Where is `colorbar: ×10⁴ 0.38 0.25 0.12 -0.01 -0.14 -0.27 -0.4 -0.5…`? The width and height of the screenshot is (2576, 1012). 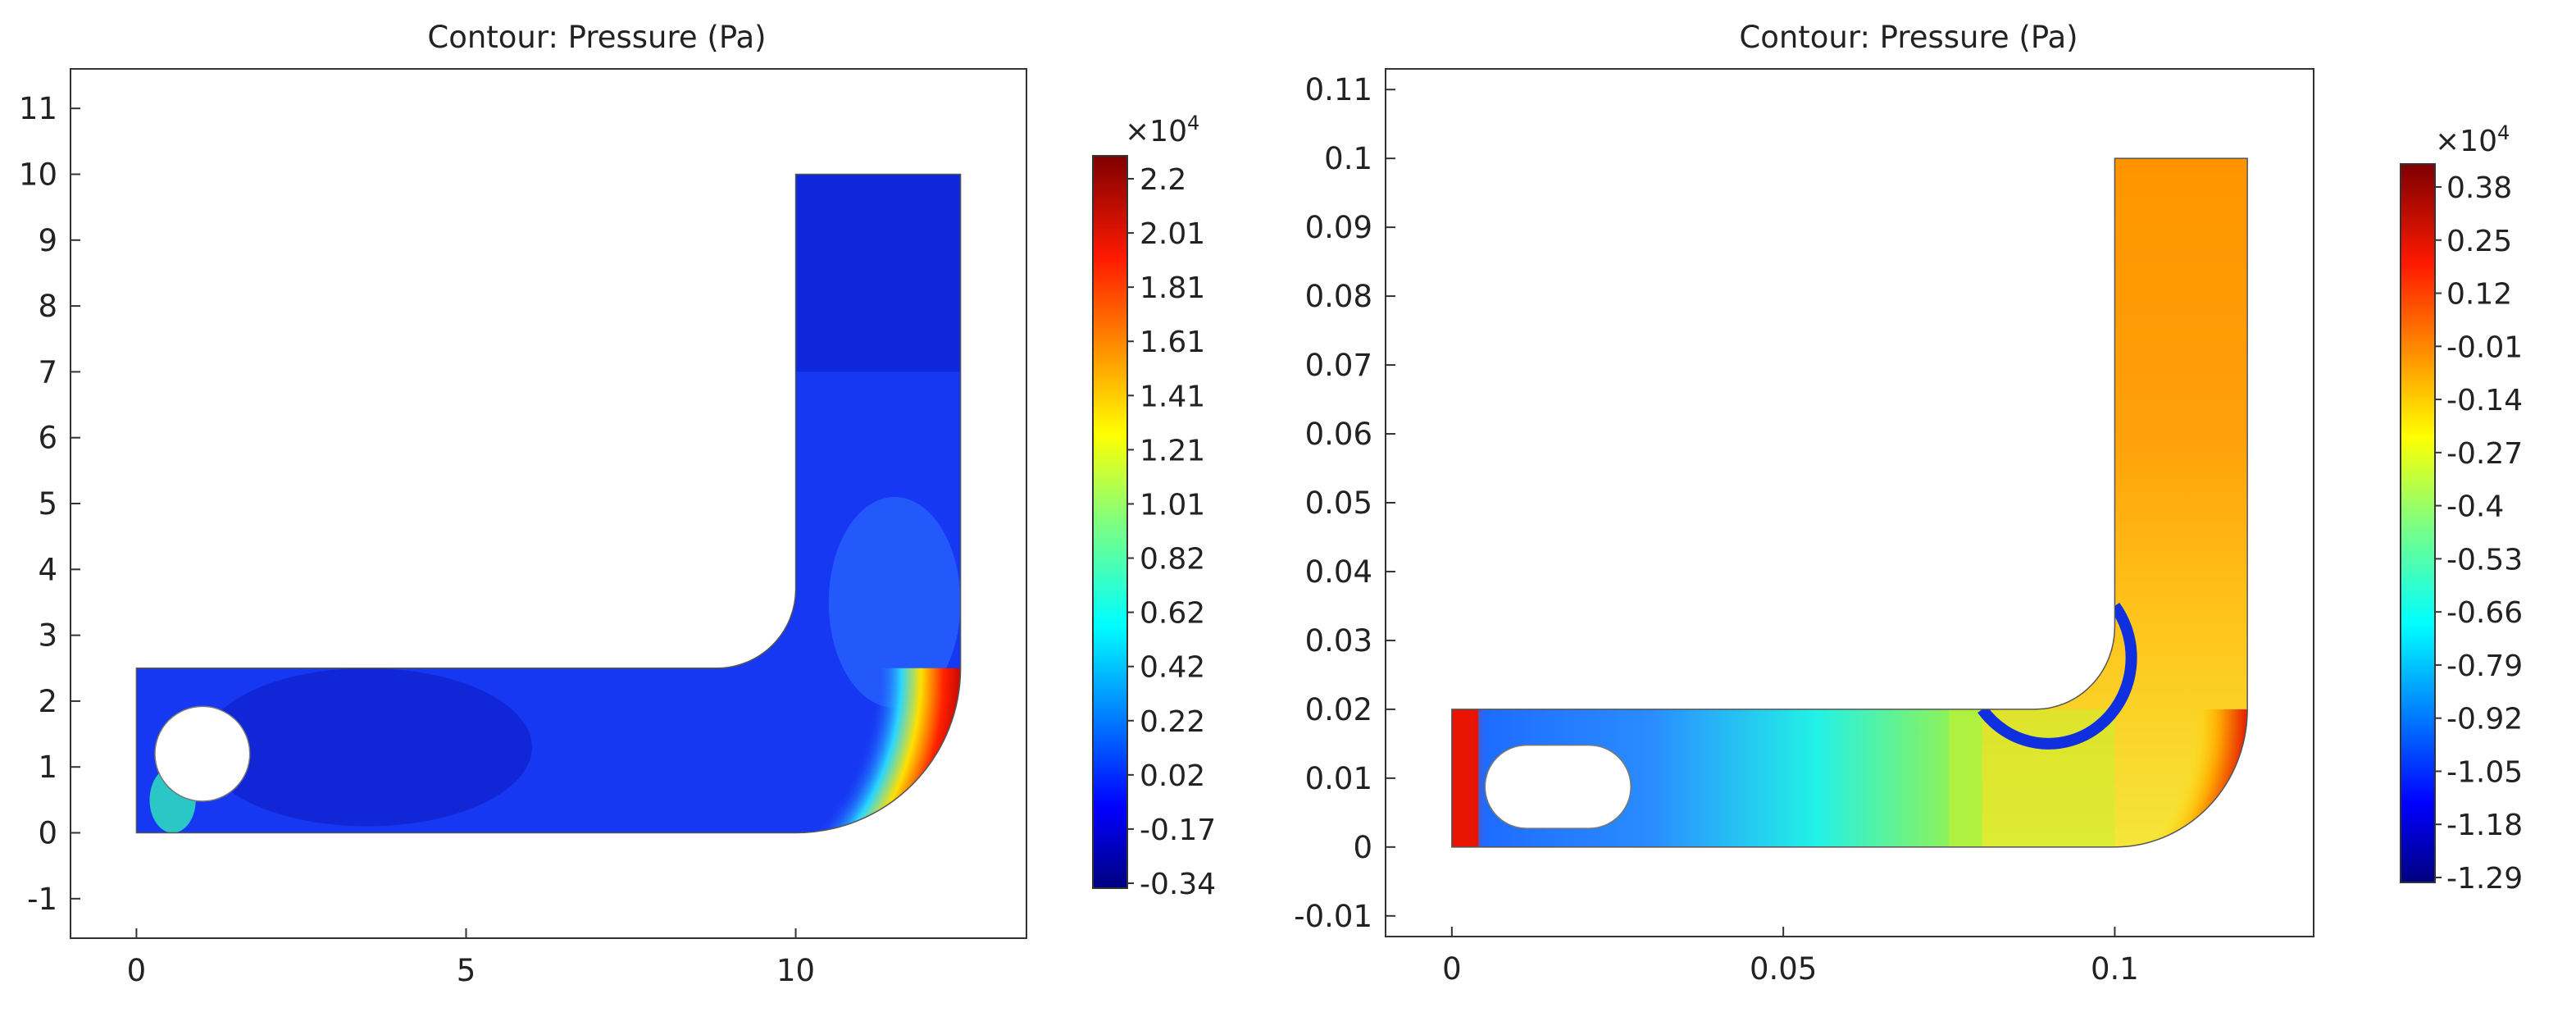 colorbar: ×10⁴ 0.38 0.25 0.12 -0.01 -0.14 -0.27 -0.4 -0.5… is located at coordinates (2461, 508).